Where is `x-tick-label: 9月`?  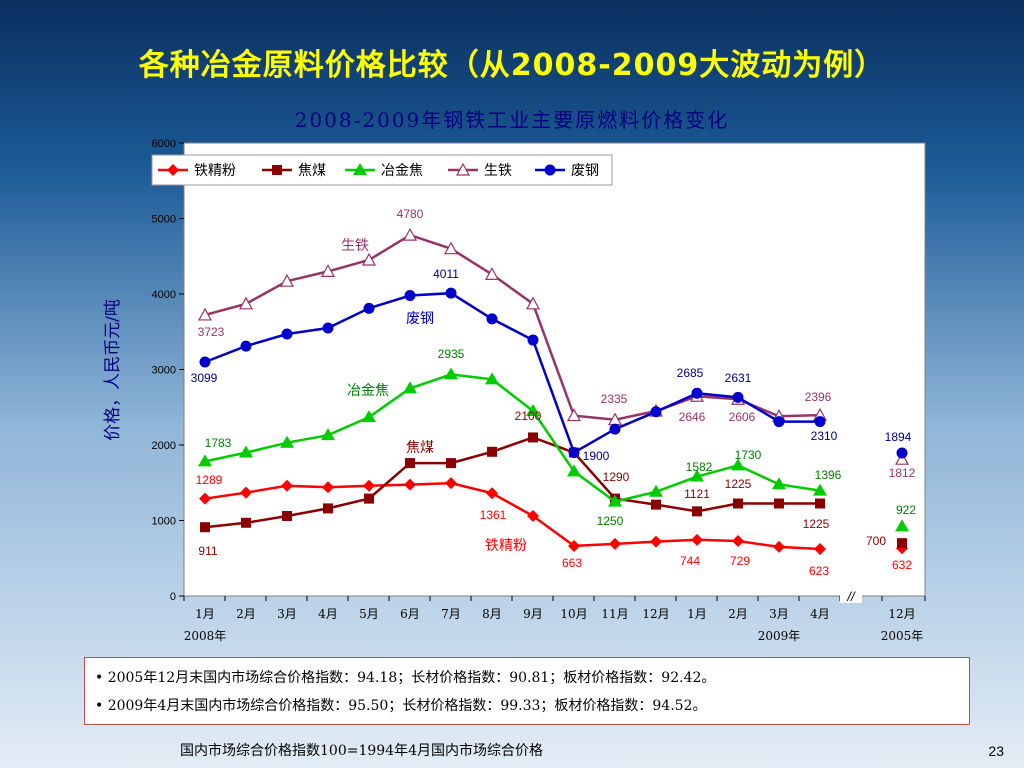 x-tick-label: 9月 is located at coordinates (533, 614).